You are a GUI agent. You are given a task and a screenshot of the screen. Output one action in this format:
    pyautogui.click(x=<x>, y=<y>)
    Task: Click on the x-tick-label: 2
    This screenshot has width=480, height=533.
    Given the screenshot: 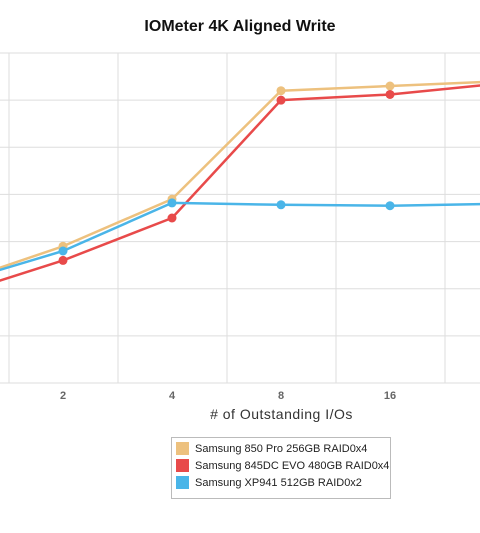 What is the action you would take?
    pyautogui.click(x=63, y=396)
    